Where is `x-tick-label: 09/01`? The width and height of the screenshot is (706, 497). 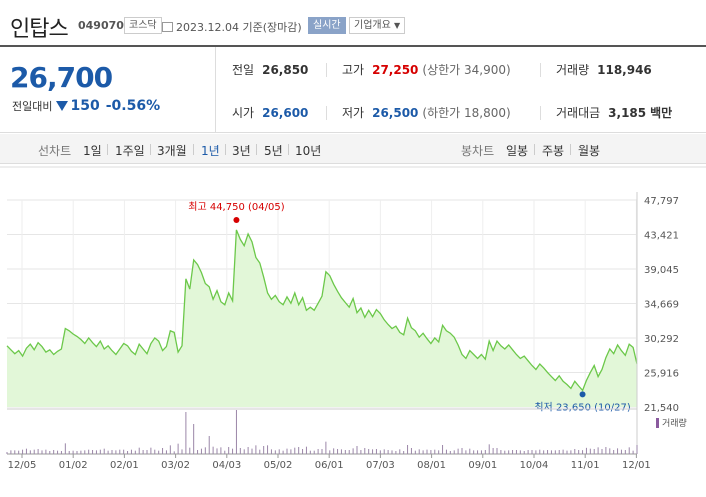 x-tick-label: 09/01 is located at coordinates (482, 465).